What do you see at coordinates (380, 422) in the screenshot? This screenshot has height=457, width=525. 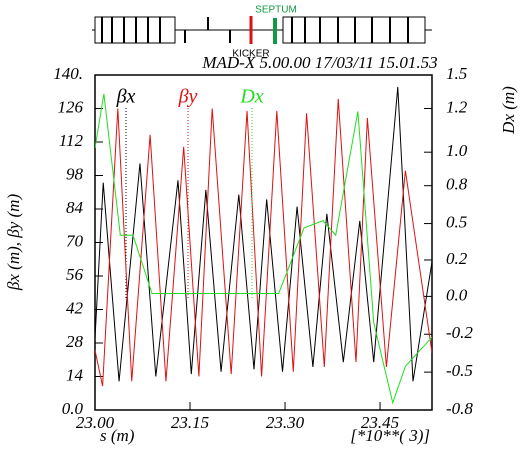 I see `x-tick-label: 23.45` at bounding box center [380, 422].